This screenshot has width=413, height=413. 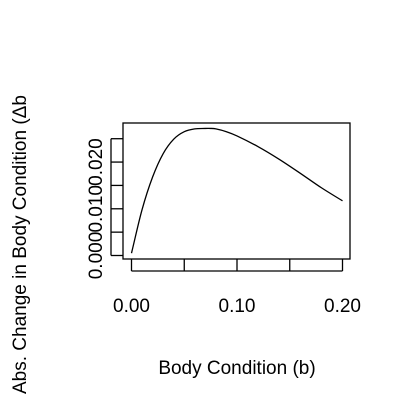 I want to click on y-tick-label: 0.020, so click(x=96, y=162).